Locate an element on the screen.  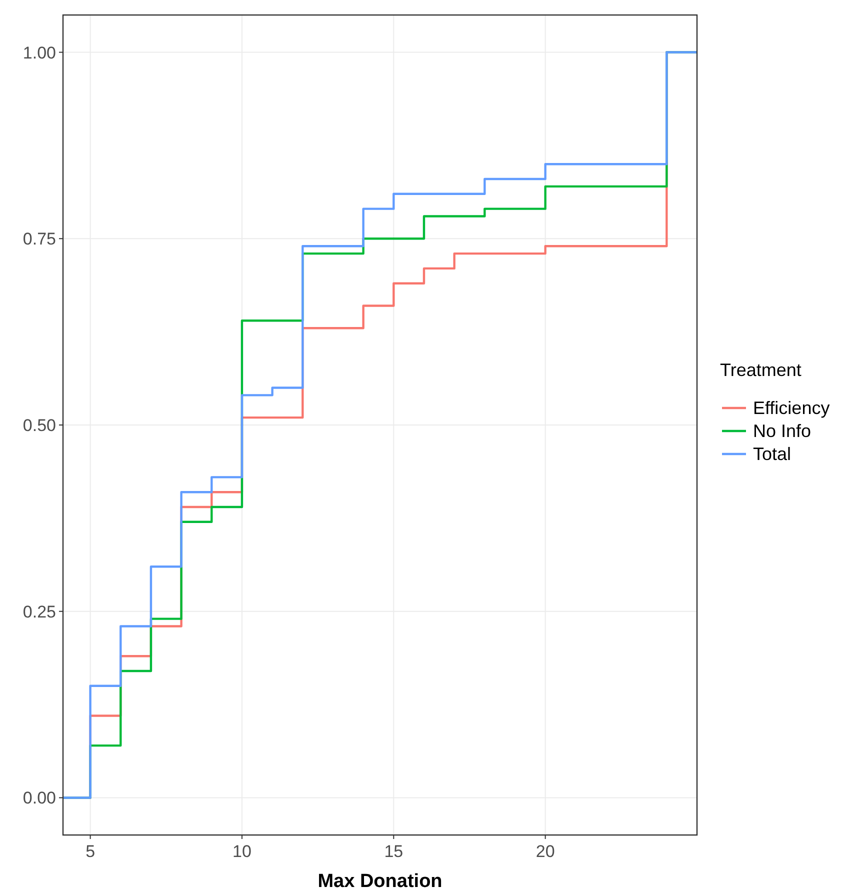
x-tick-label: 15 is located at coordinates (394, 851).